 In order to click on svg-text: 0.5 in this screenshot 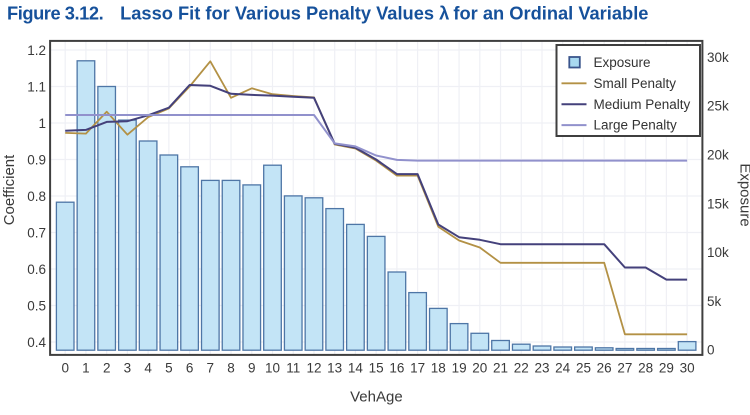, I will do `click(36, 305)`.